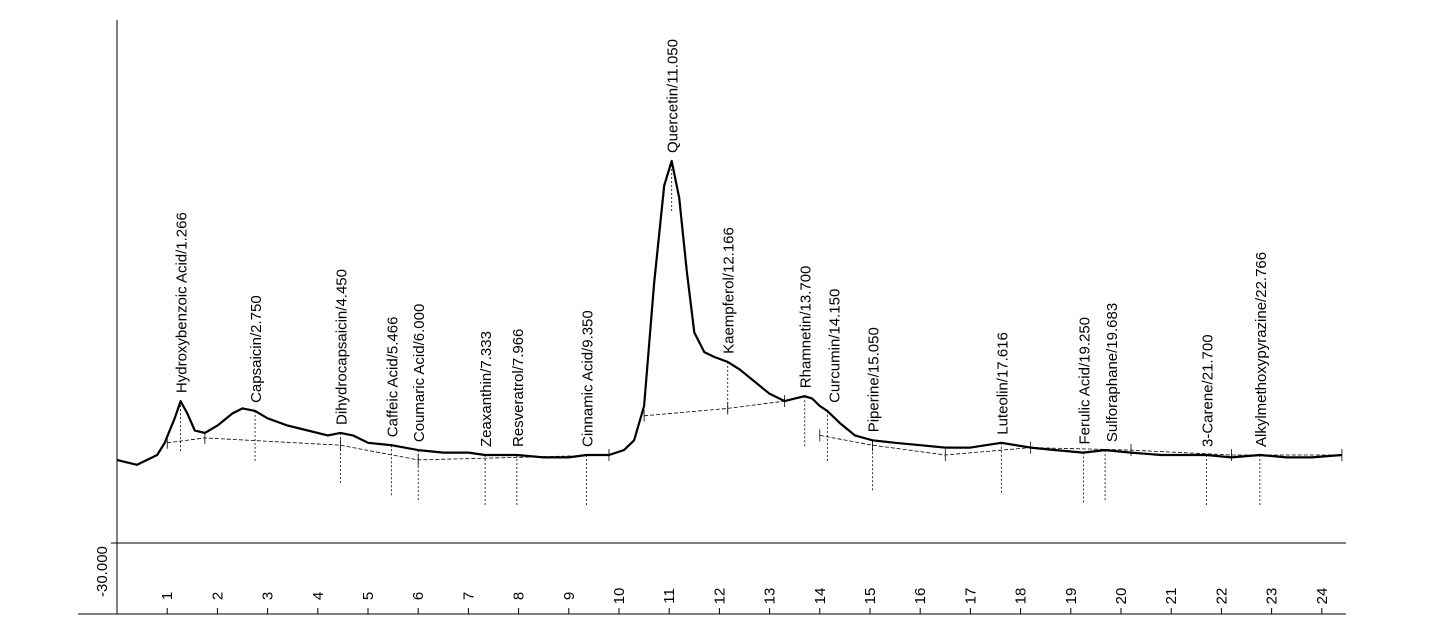 Image resolution: width=1451 pixels, height=624 pixels. I want to click on x-tick-label: 6, so click(418, 596).